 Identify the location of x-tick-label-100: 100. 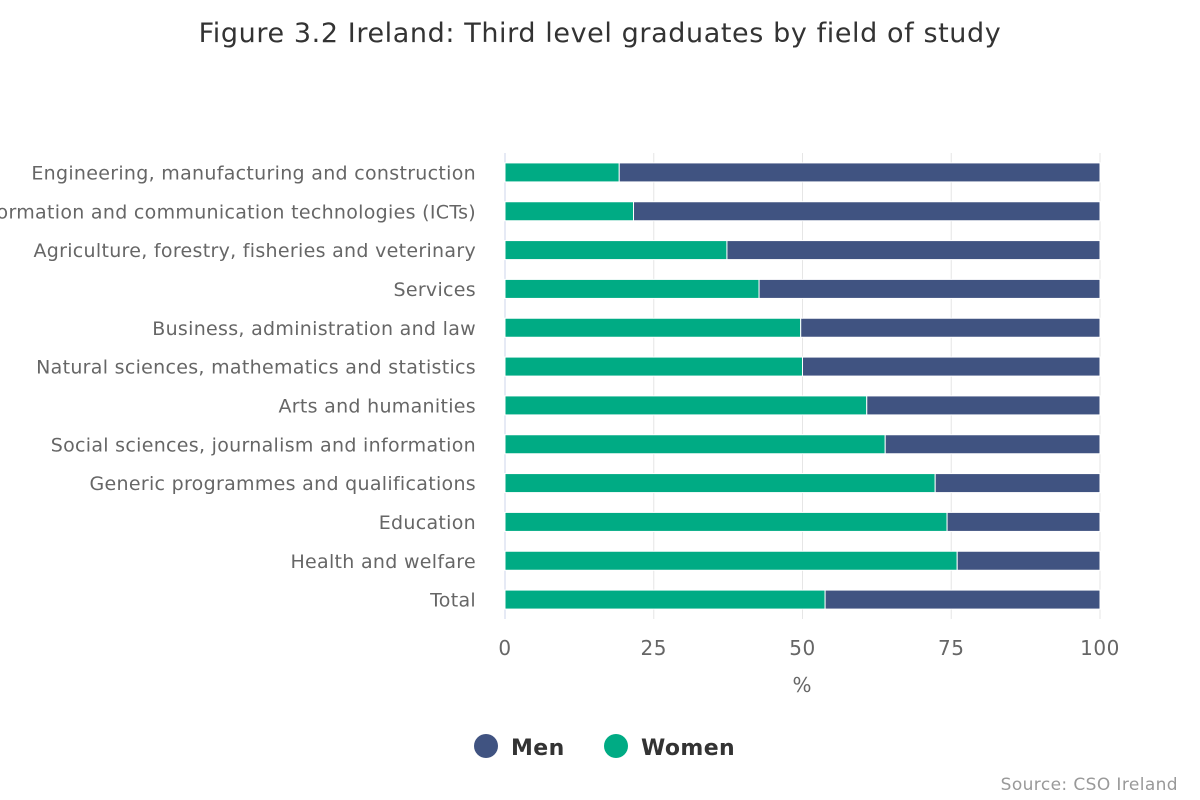
(1100, 648).